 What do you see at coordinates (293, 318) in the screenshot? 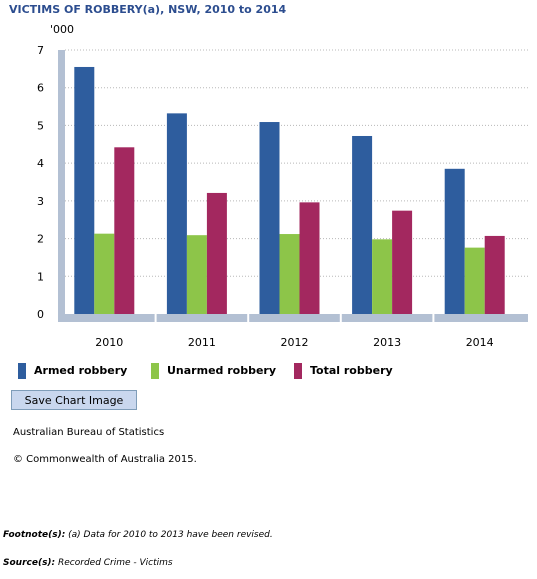
I see `x-axis-floor` at bounding box center [293, 318].